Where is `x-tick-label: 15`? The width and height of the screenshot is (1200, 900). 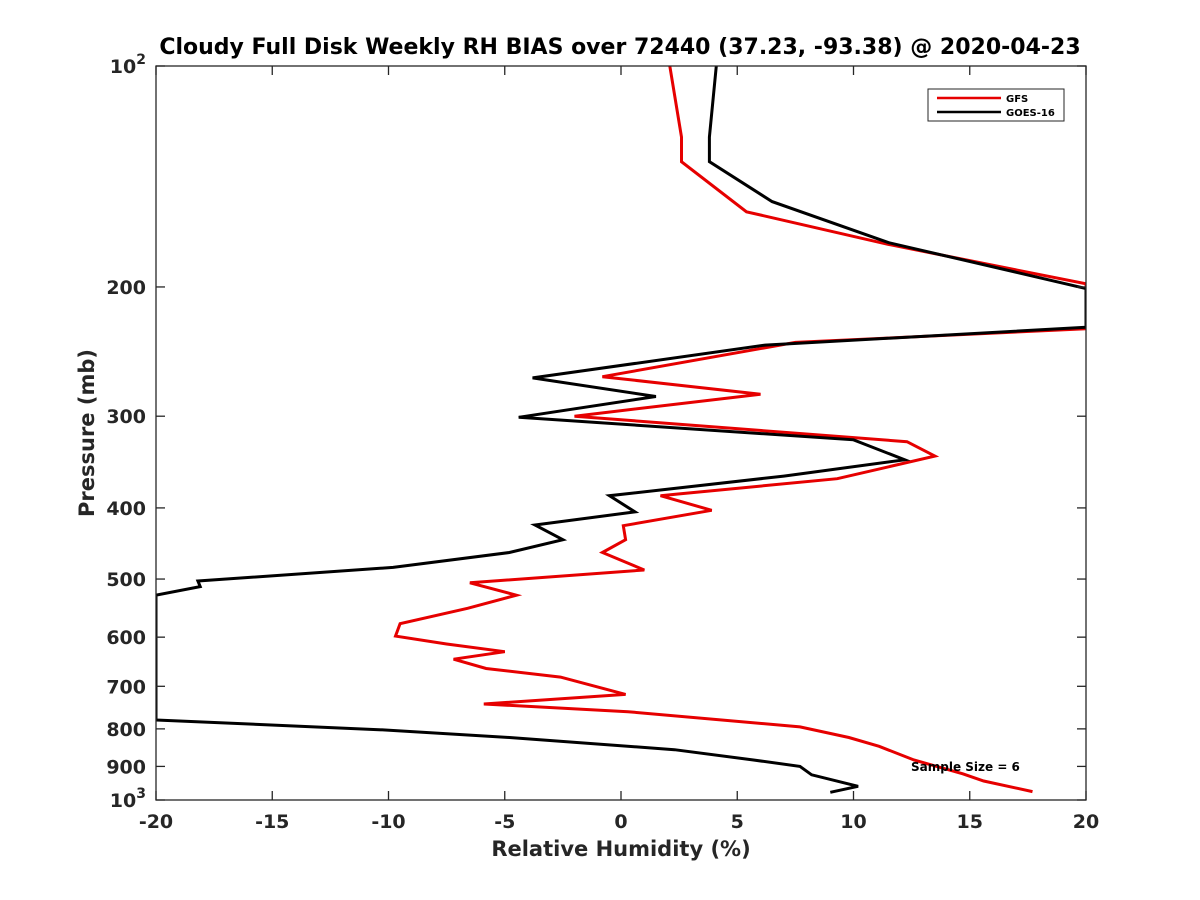
x-tick-label: 15 is located at coordinates (970, 822).